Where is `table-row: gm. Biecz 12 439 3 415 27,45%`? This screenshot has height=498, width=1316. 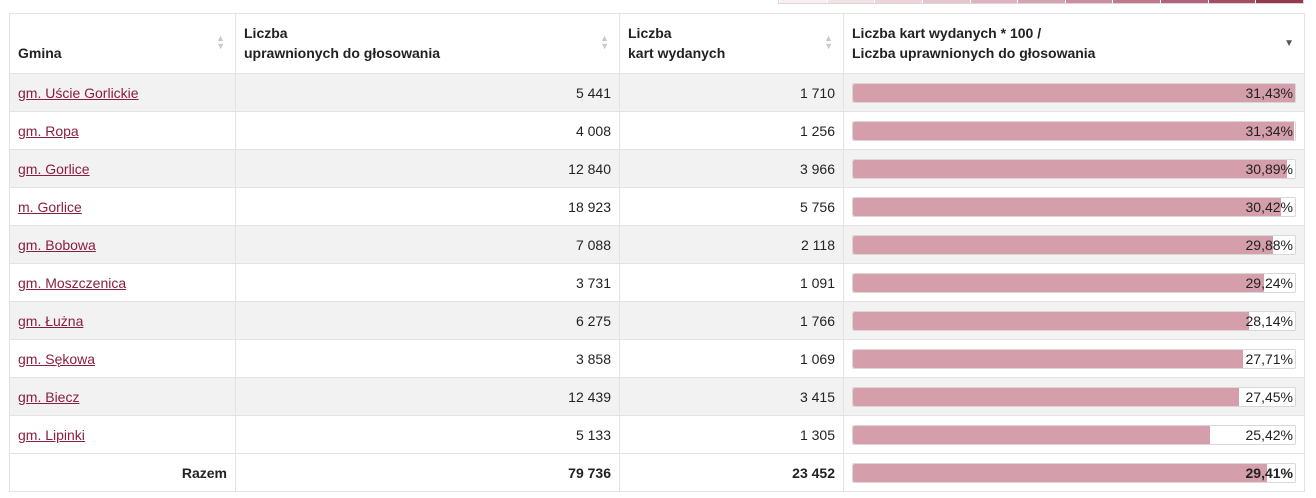
table-row: gm. Biecz 12 439 3 415 27,45% is located at coordinates (657, 396).